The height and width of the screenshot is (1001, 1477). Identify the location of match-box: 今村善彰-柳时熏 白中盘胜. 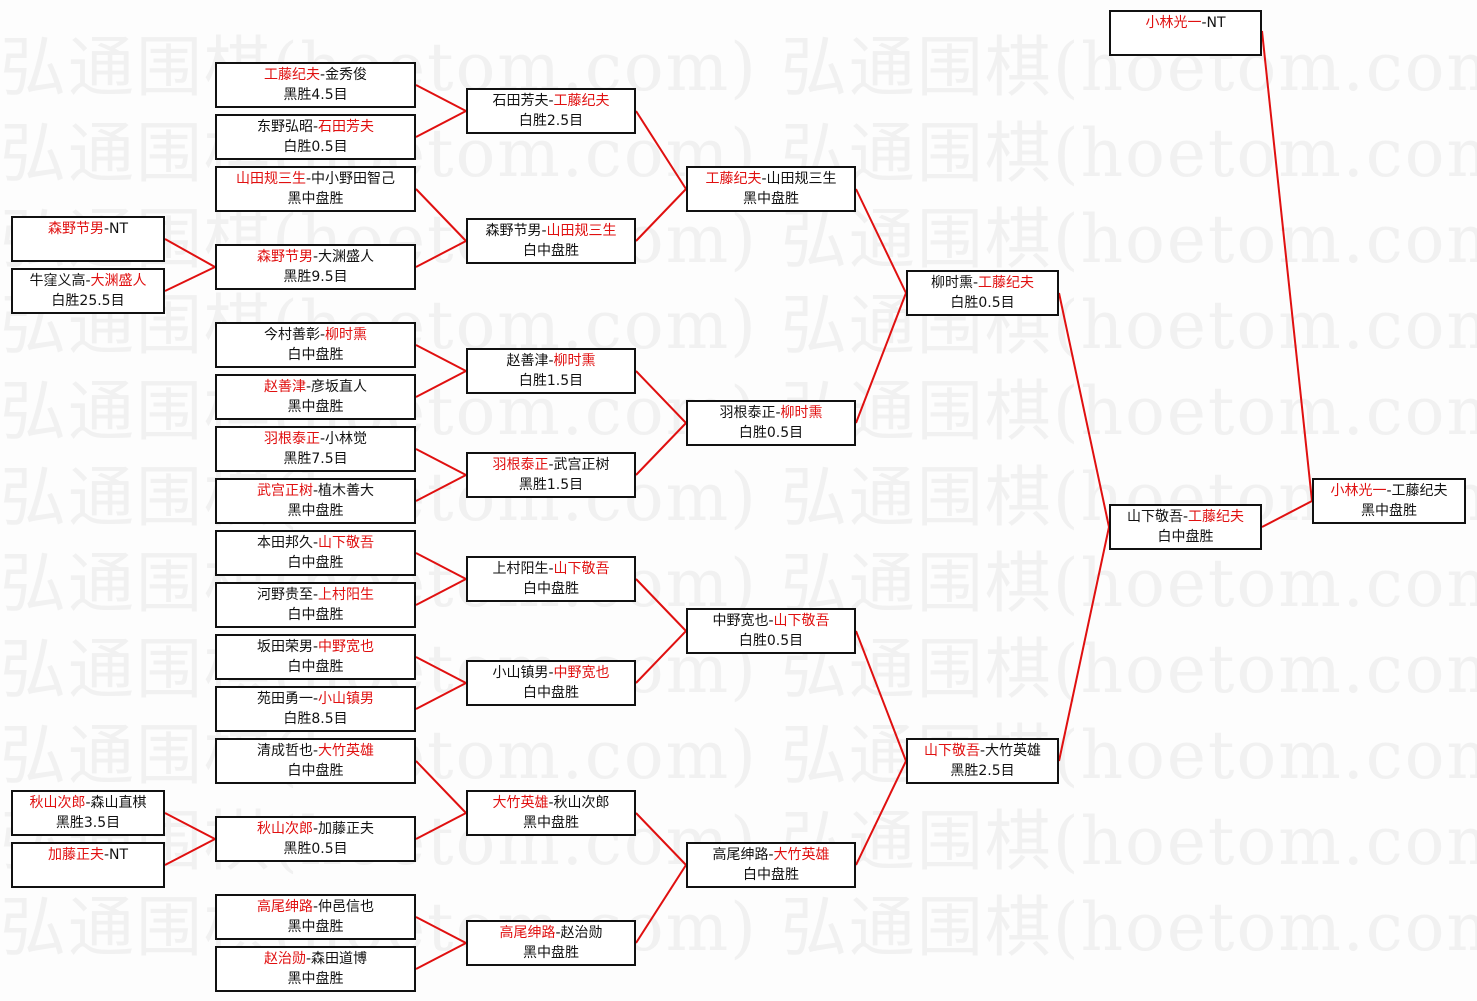
(315, 345).